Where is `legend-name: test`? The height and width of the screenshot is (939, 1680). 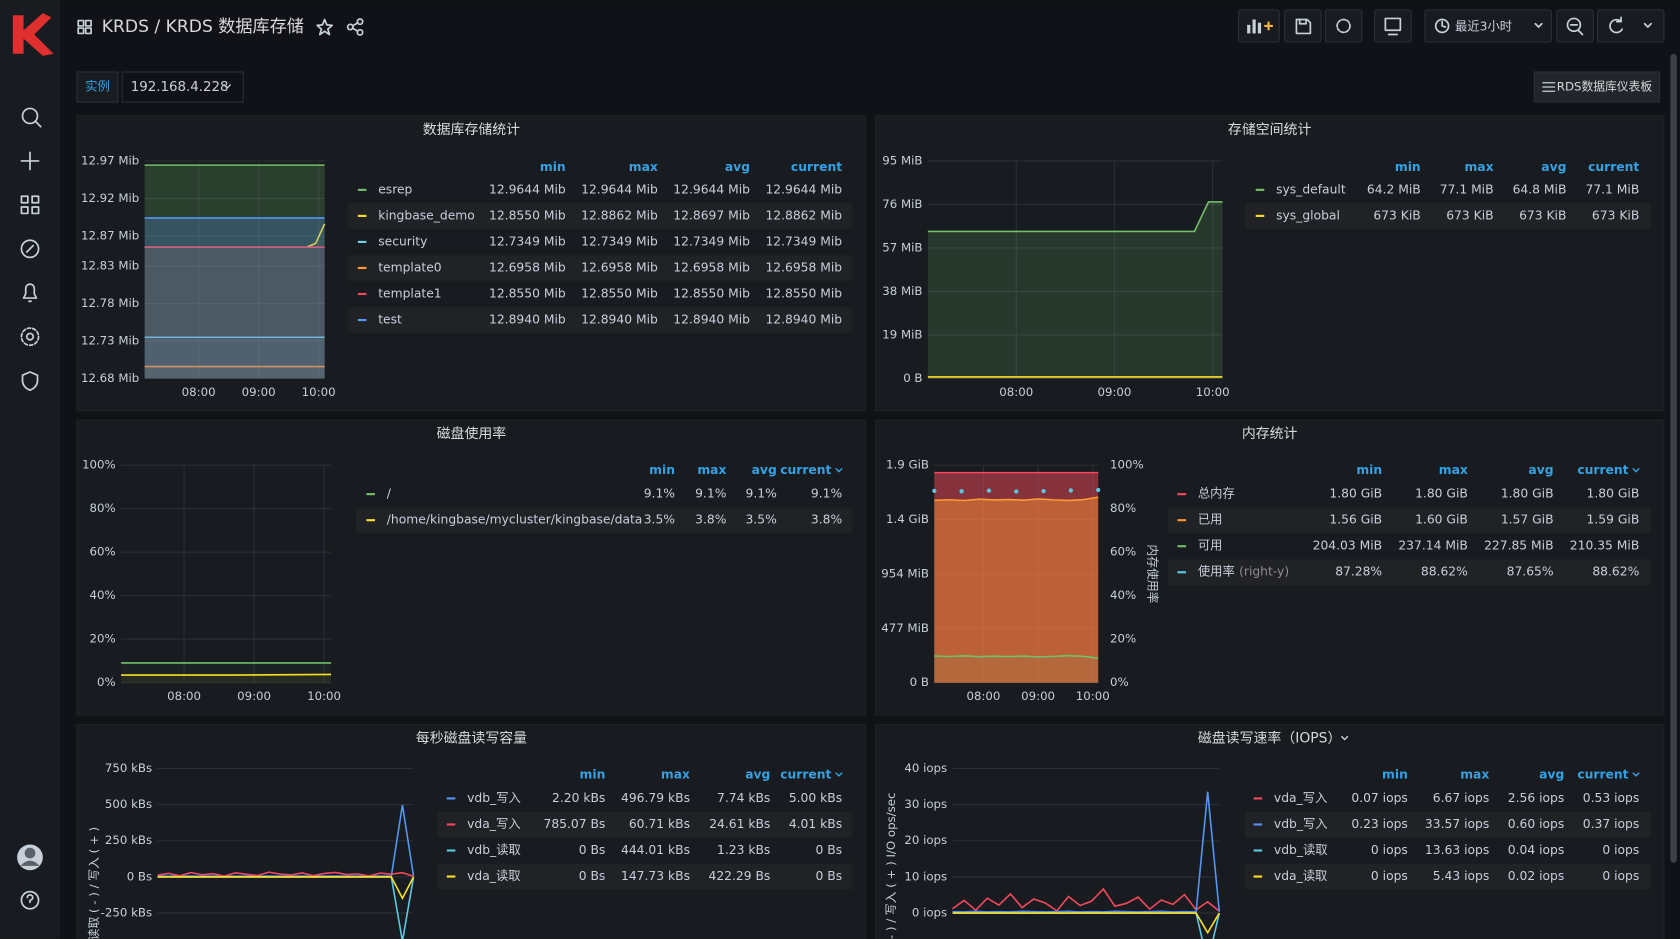
legend-name: test is located at coordinates (390, 320).